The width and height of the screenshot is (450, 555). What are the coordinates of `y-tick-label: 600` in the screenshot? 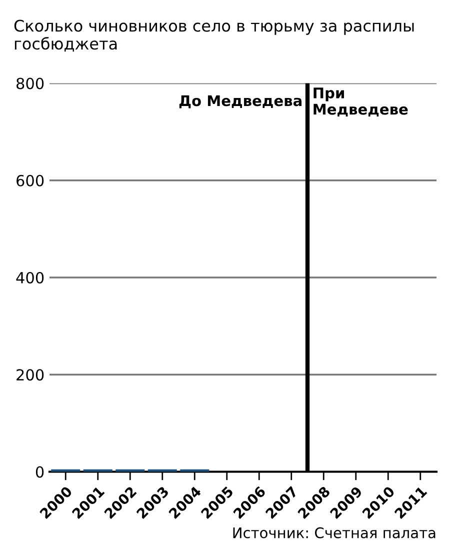 It's located at (30, 180).